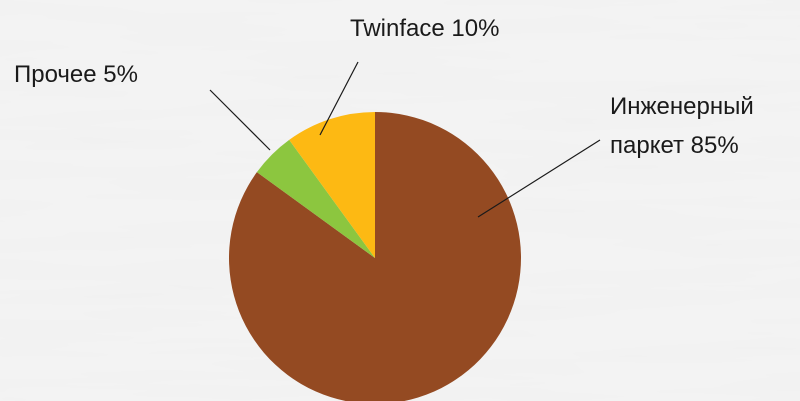 The image size is (800, 401). What do you see at coordinates (424, 28) in the screenshot?
I see `slice-label-twinface: Twinface 10%` at bounding box center [424, 28].